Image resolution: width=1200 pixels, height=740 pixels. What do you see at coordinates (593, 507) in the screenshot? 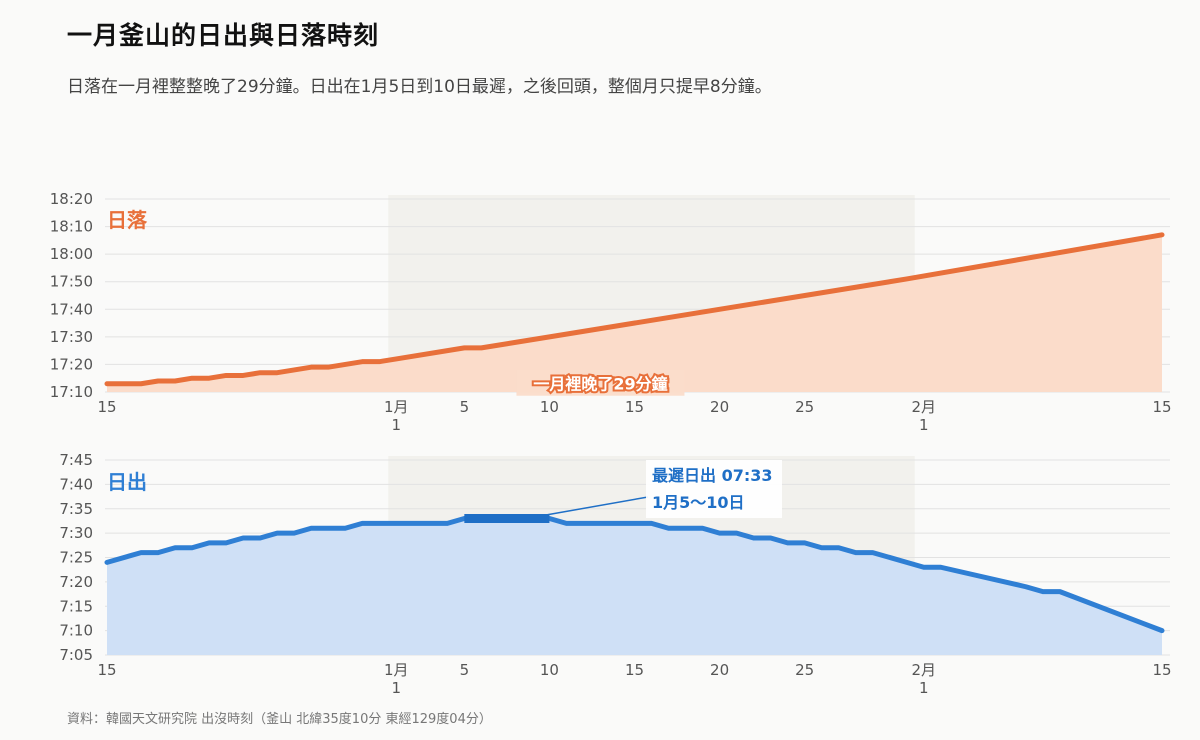
I see `sunrise-annotation-leader` at bounding box center [593, 507].